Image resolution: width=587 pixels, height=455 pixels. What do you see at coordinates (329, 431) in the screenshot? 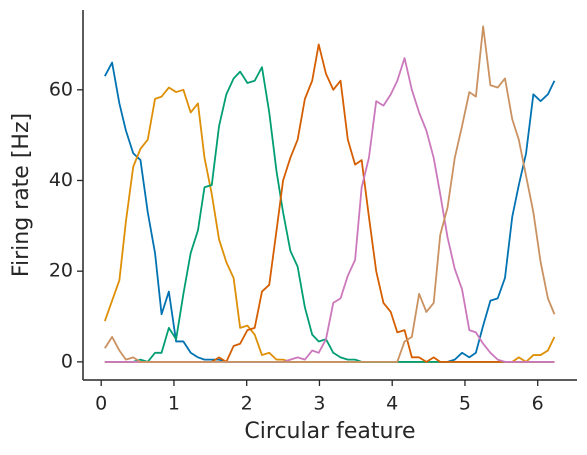
I see `x-axis-label: Circular feature` at bounding box center [329, 431].